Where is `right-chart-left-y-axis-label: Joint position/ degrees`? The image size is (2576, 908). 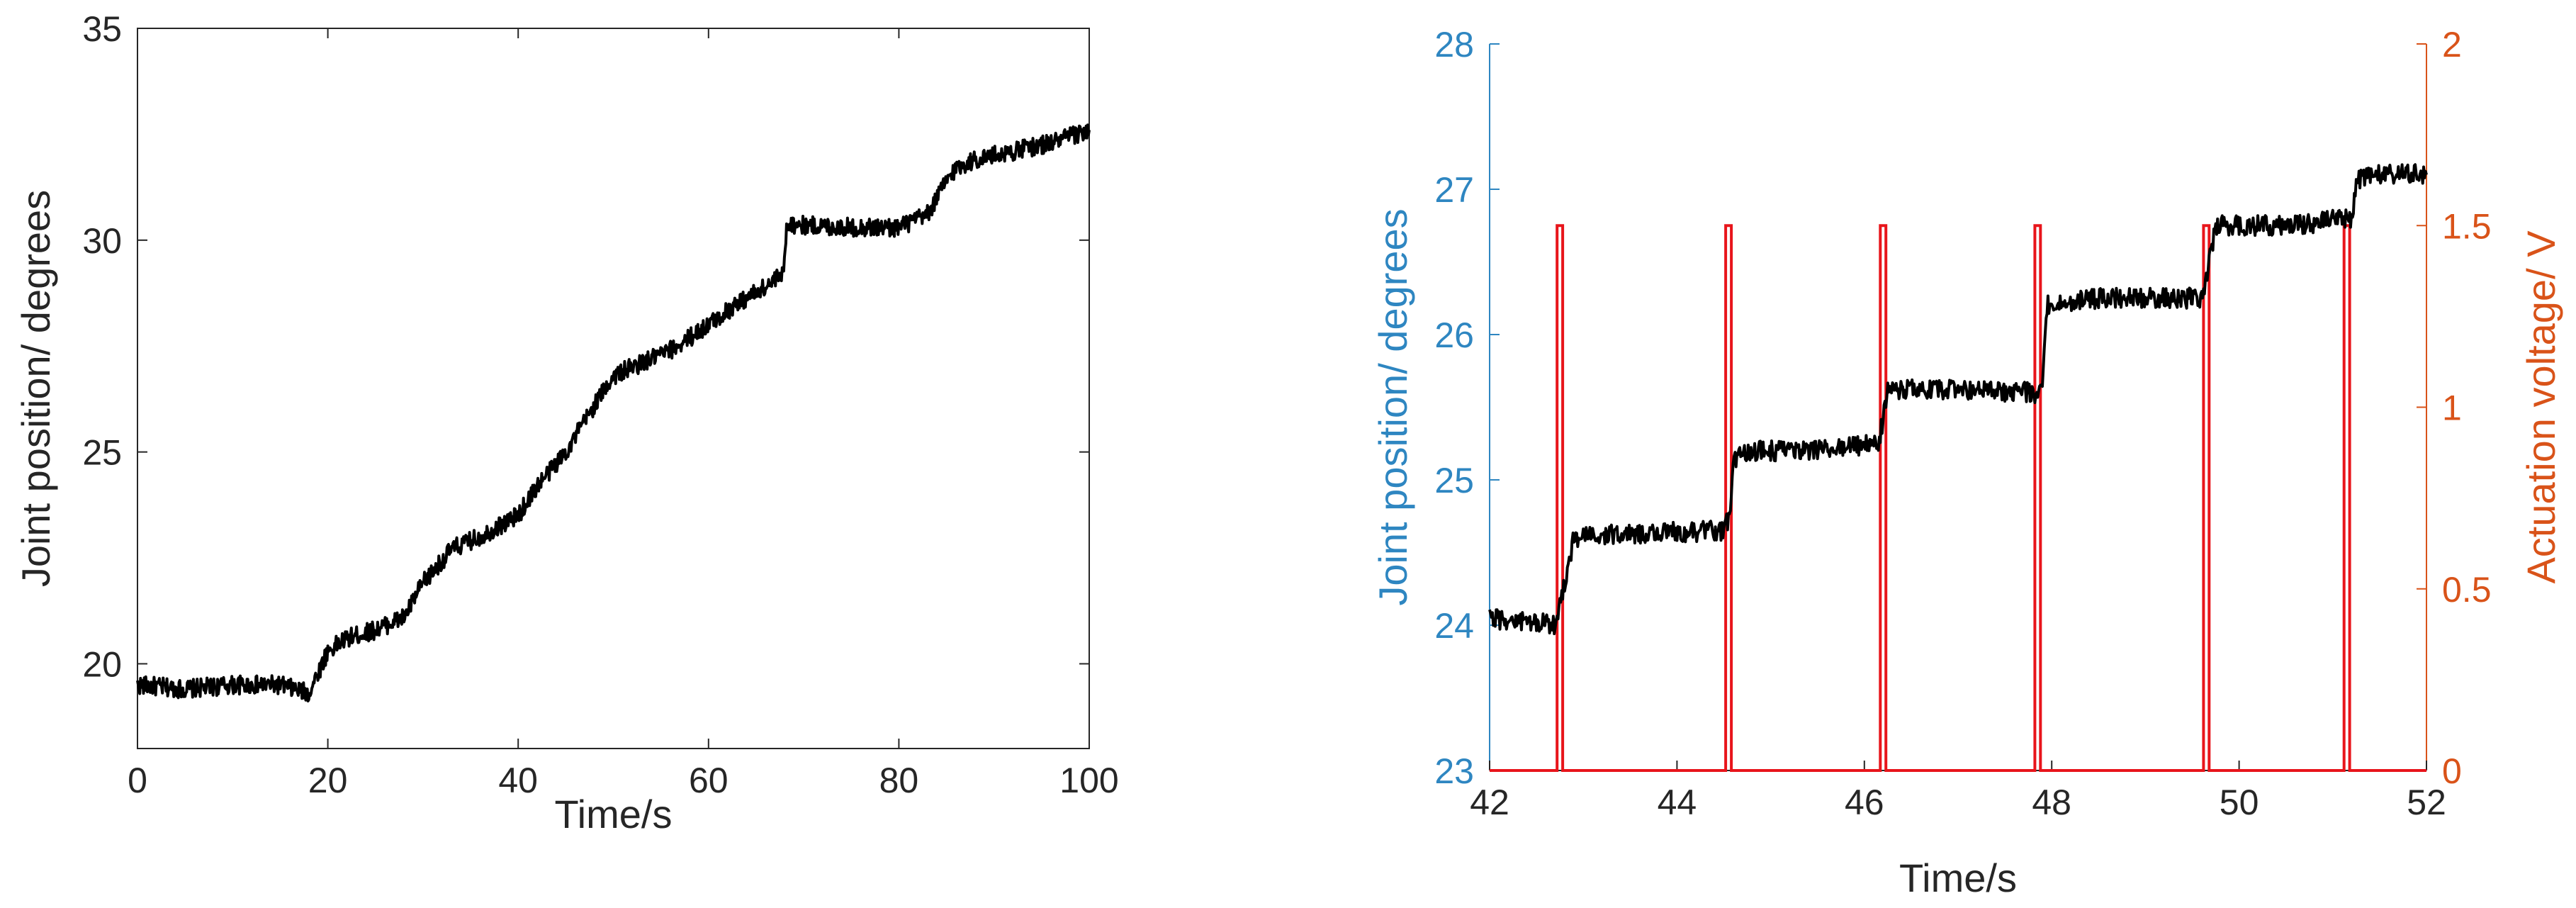 right-chart-left-y-axis-label: Joint position/ degrees is located at coordinates (1393, 406).